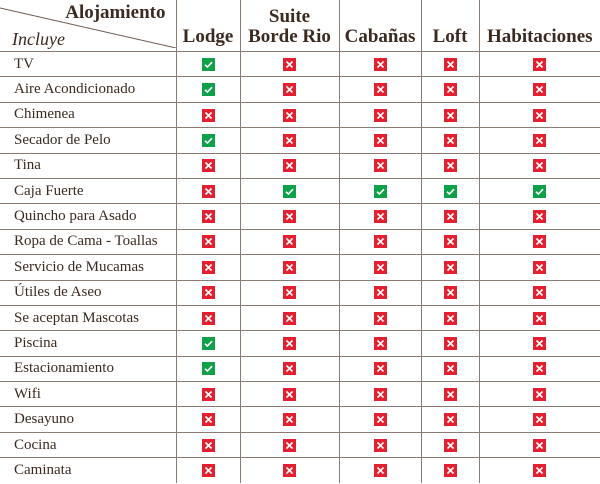 This screenshot has height=484, width=600. Describe the element at coordinates (88, 394) in the screenshot. I see `amenity-label: Wifi` at that location.